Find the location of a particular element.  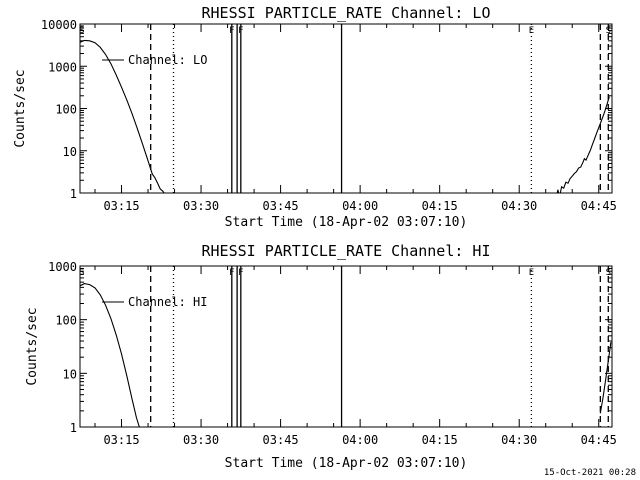

legend-label: Channel: HI is located at coordinates (167, 302).